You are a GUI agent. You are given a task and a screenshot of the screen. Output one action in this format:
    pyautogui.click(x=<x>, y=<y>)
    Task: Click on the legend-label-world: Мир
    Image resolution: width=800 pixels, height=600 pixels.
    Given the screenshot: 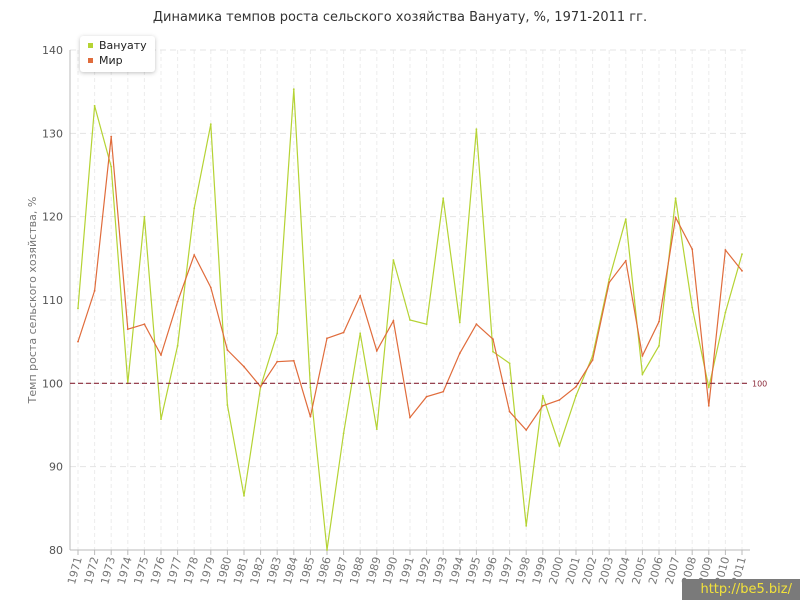 What is the action you would take?
    pyautogui.click(x=111, y=60)
    